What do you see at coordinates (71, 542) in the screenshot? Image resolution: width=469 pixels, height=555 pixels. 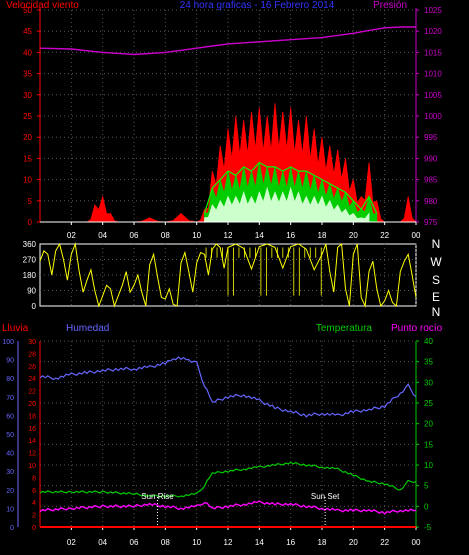 I see `panel3-x-tick-label: 02` at bounding box center [71, 542].